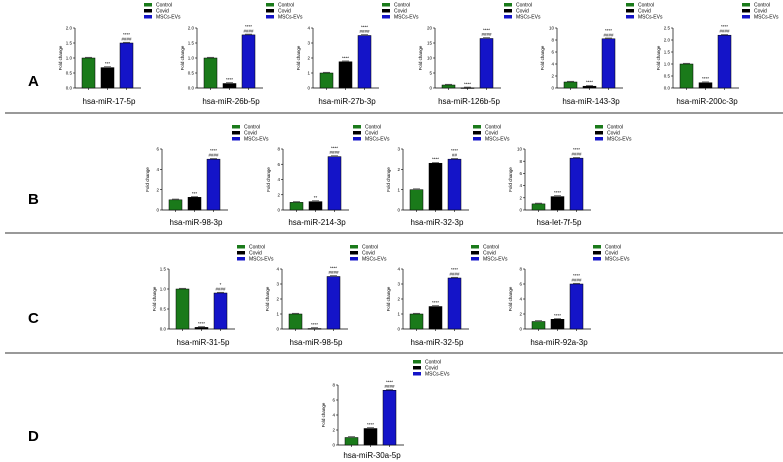 The height and width of the screenshot is (462, 783). What do you see at coordinates (69, 28) in the screenshot?
I see `y-tick-label: 2.0` at bounding box center [69, 28].